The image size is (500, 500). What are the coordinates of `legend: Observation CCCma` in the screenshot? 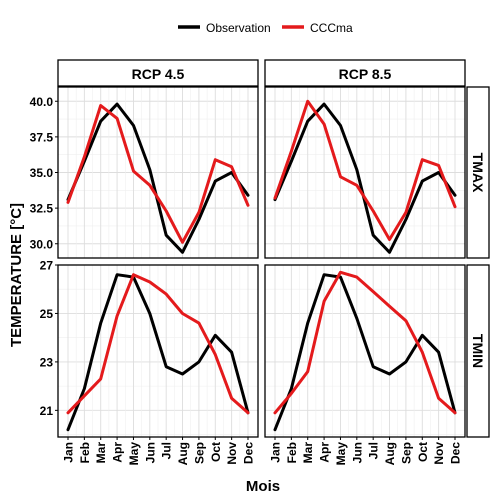 It's located at (265, 28).